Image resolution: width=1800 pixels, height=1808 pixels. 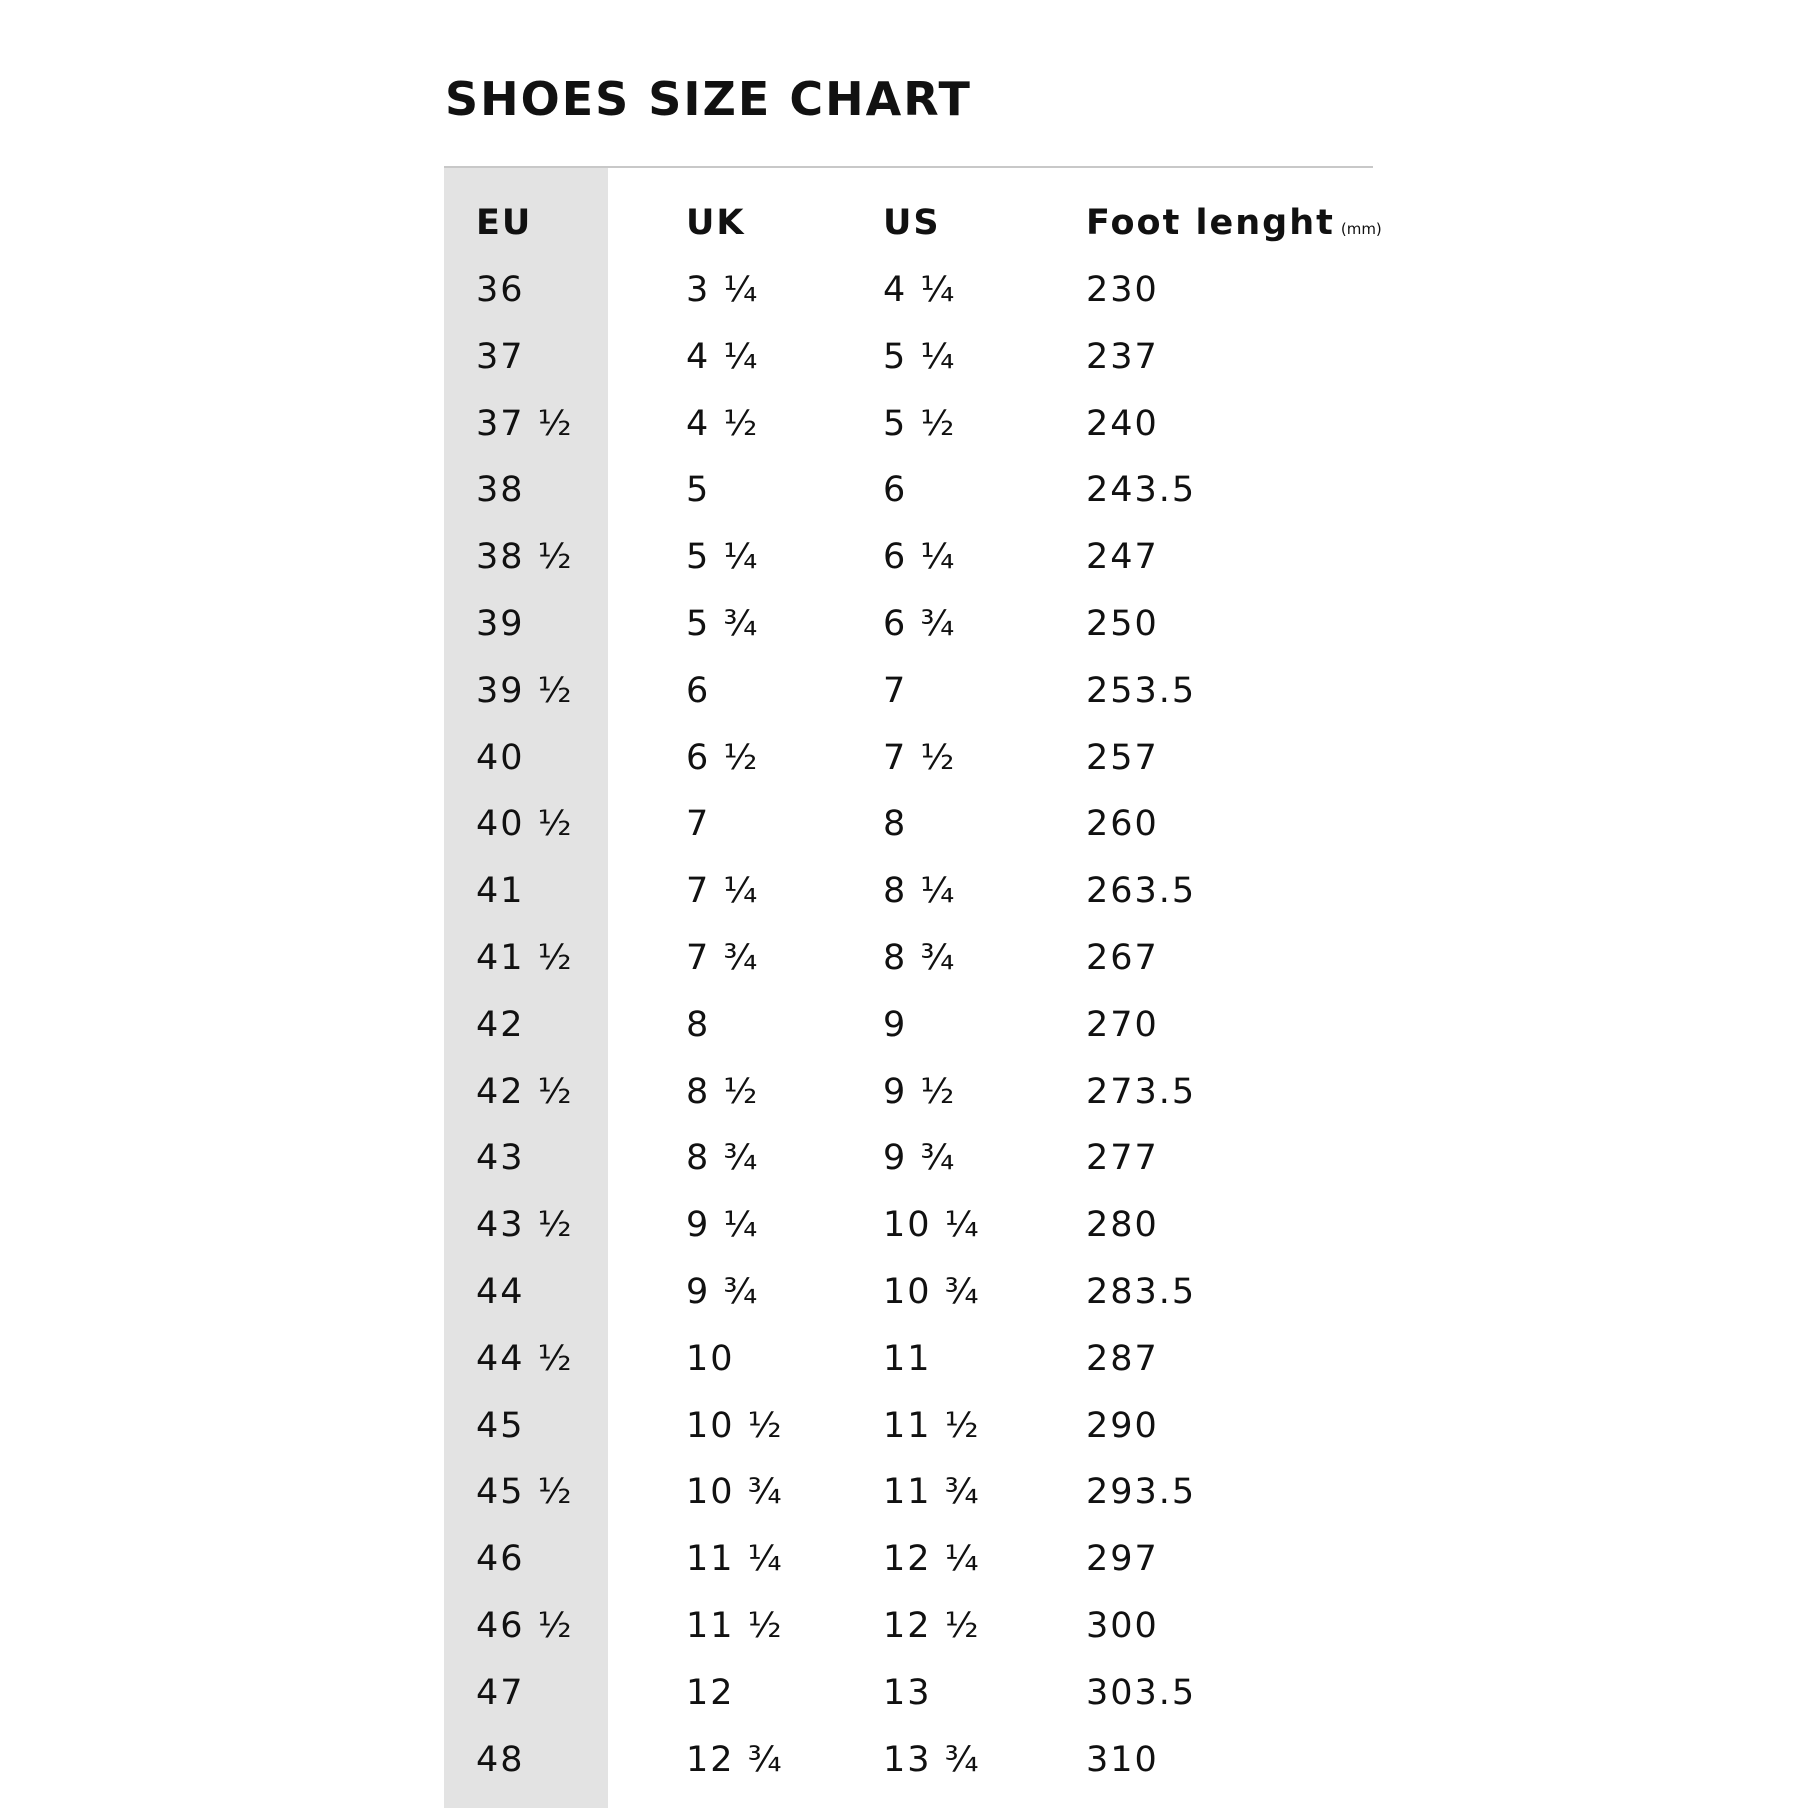 What do you see at coordinates (504, 223) in the screenshot?
I see `header-eu: EU` at bounding box center [504, 223].